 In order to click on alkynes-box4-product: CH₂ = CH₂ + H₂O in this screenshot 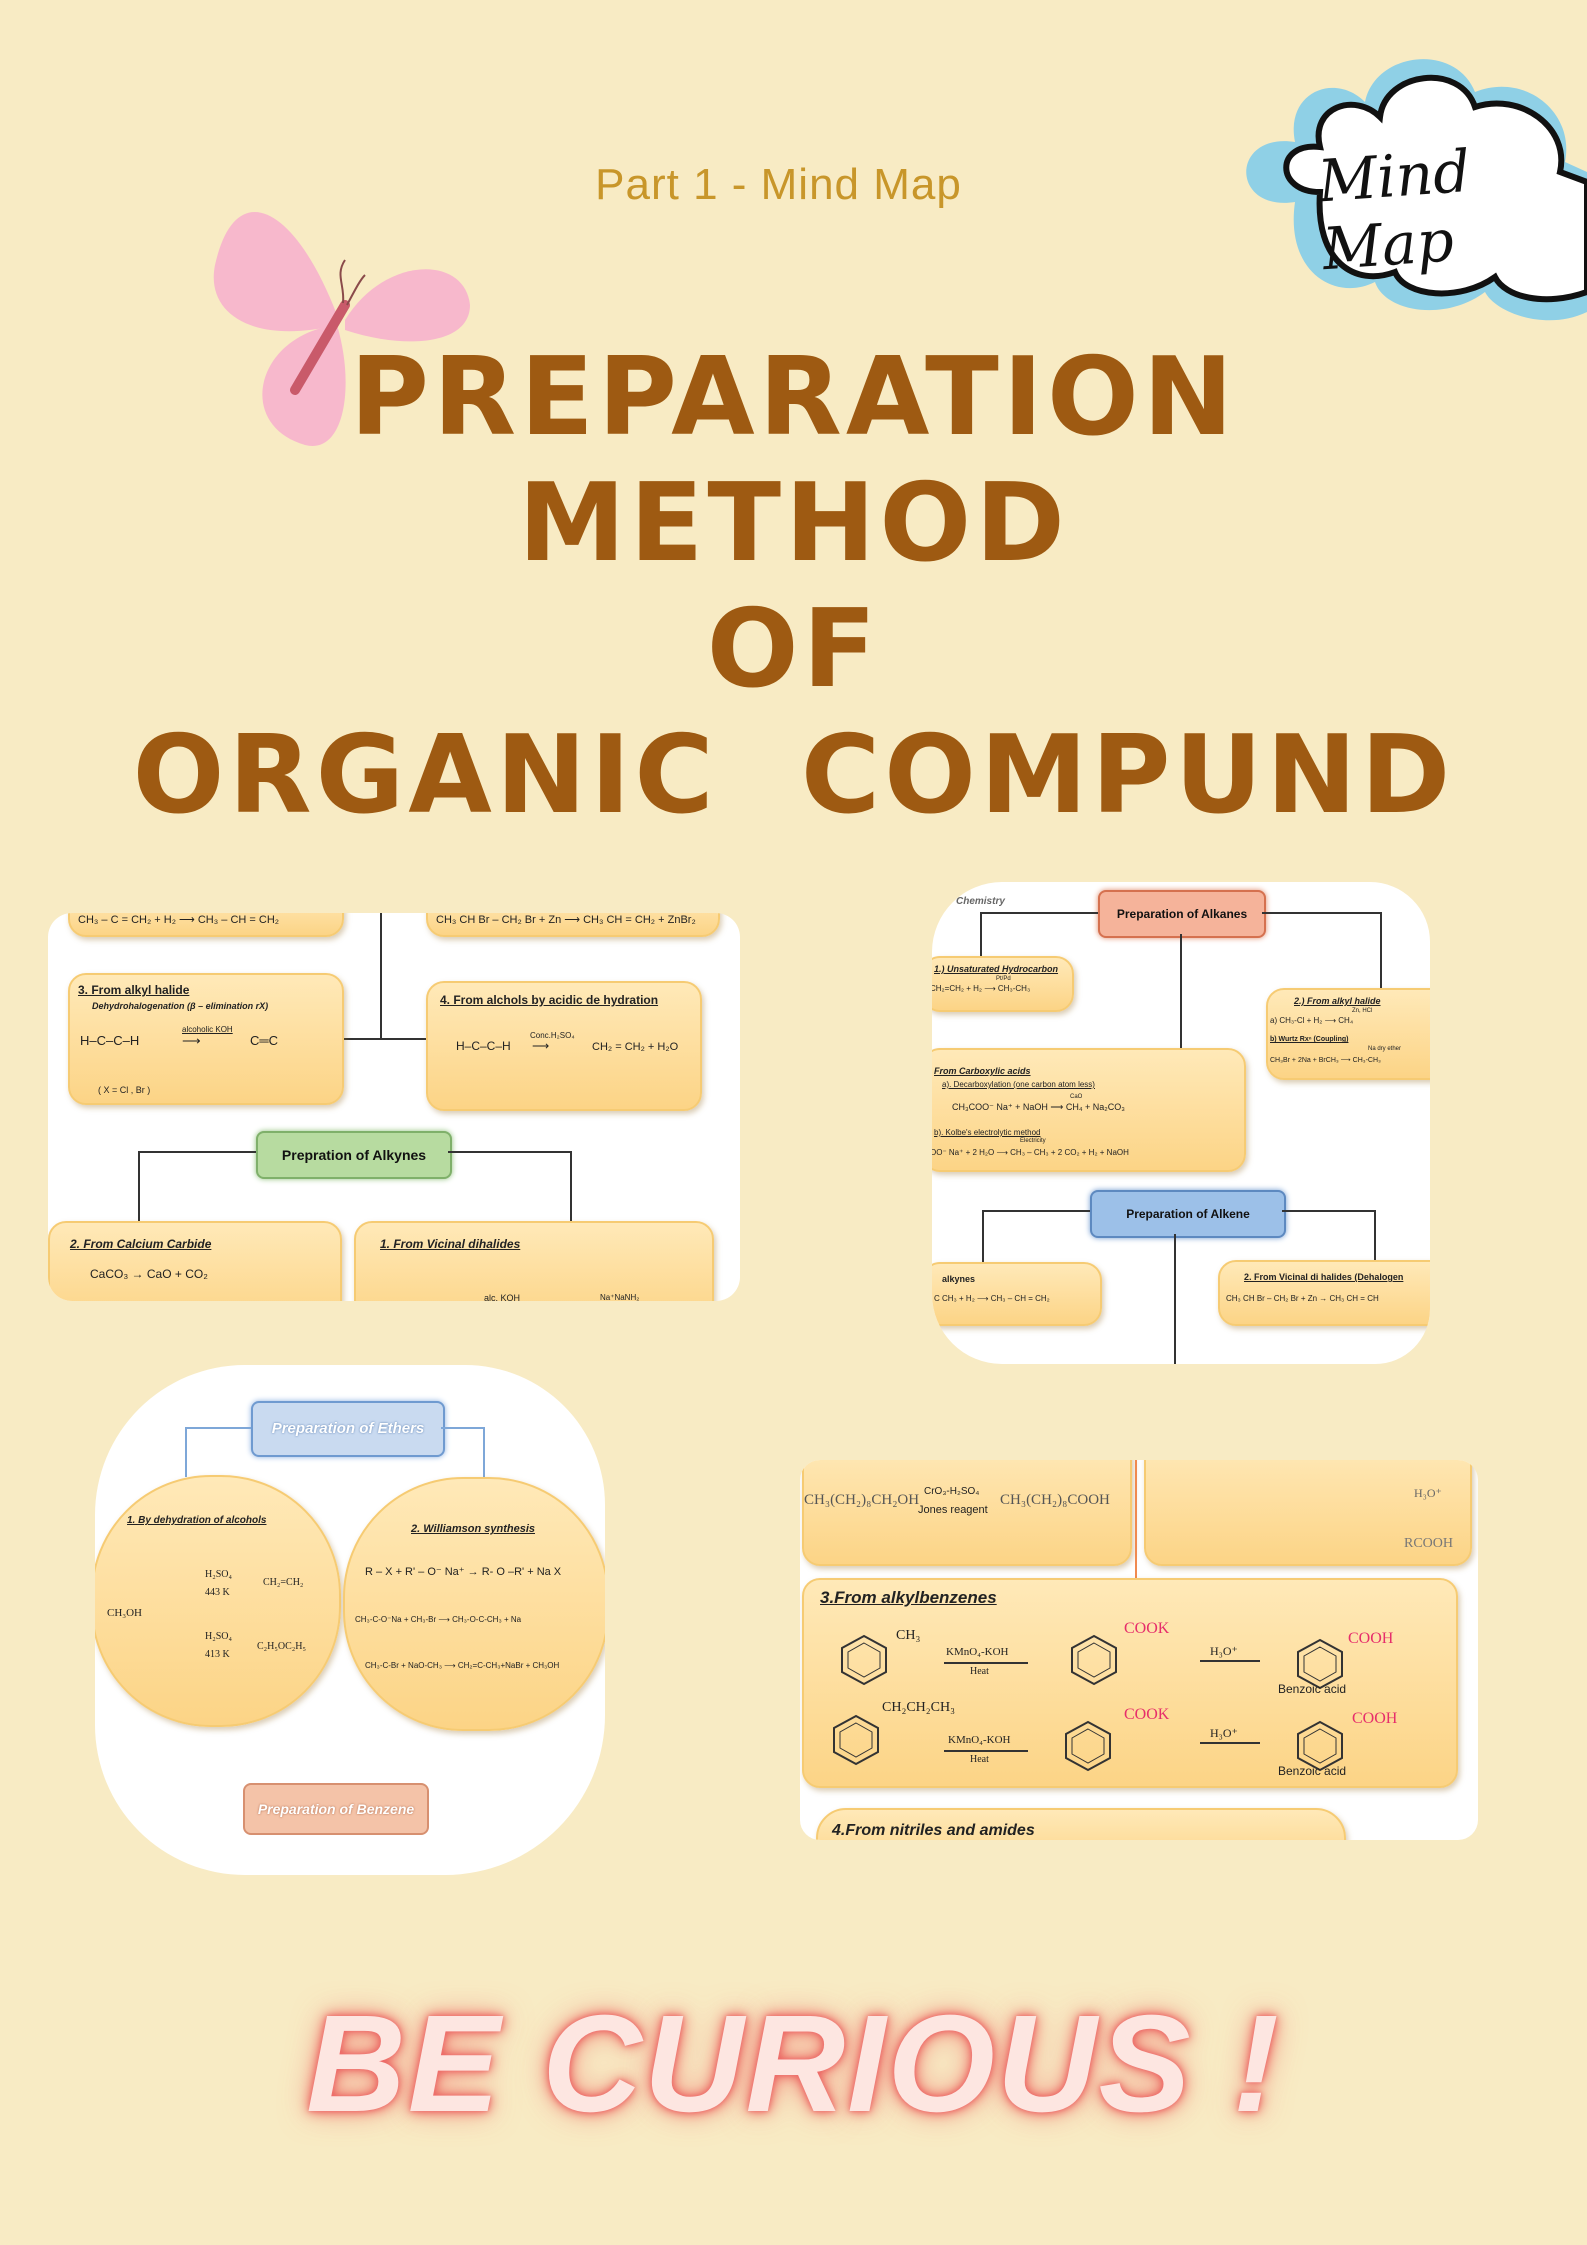, I will do `click(635, 1047)`.